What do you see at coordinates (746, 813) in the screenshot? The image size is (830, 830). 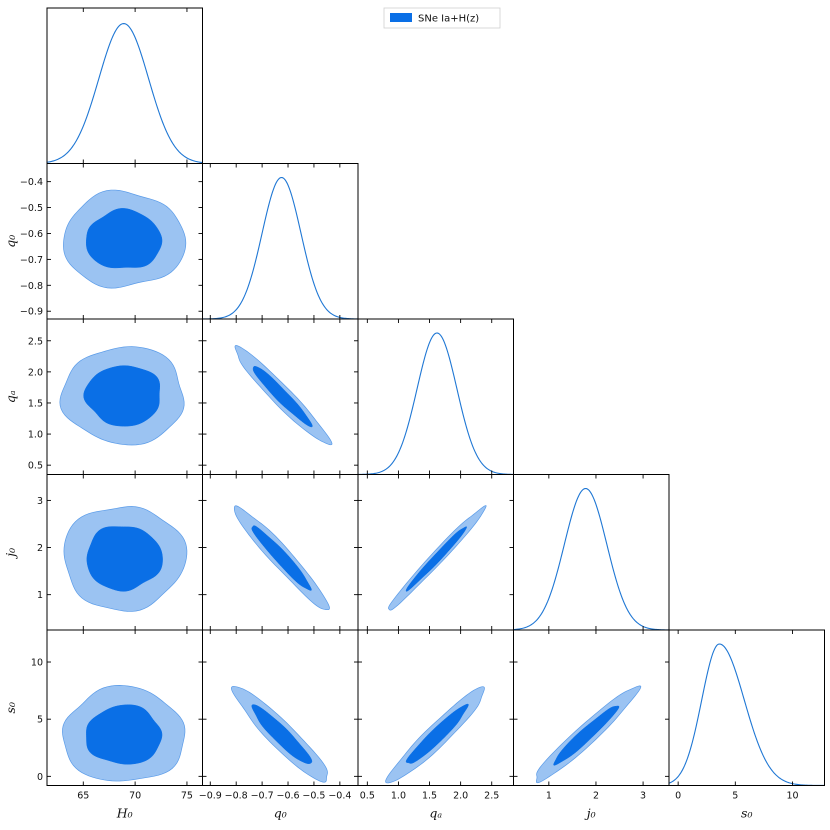 I see `x-axis-label-s0: s₀` at bounding box center [746, 813].